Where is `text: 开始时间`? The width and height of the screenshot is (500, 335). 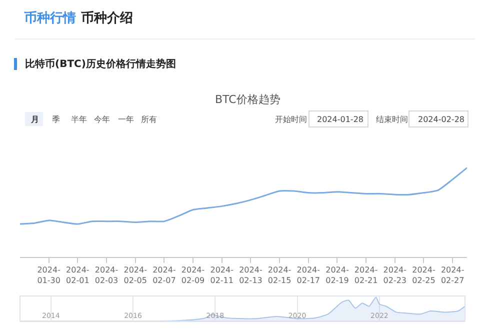 text: 开始时间 is located at coordinates (291, 119).